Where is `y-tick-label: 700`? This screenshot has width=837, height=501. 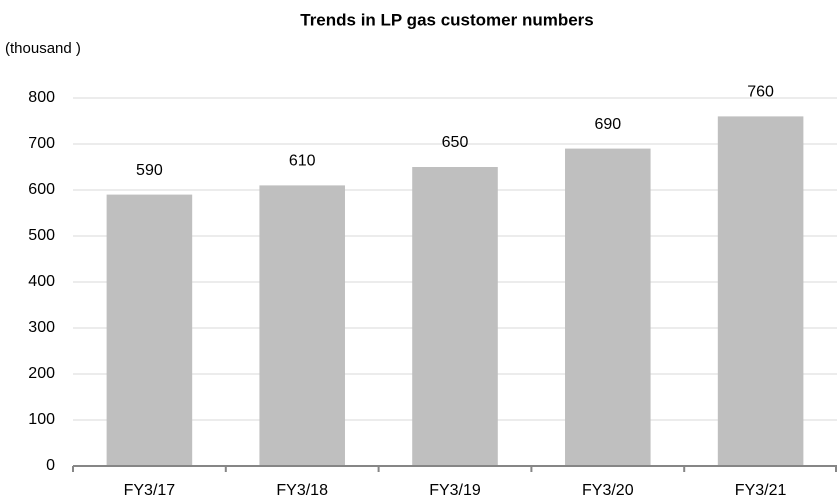
y-tick-label: 700 is located at coordinates (41, 143).